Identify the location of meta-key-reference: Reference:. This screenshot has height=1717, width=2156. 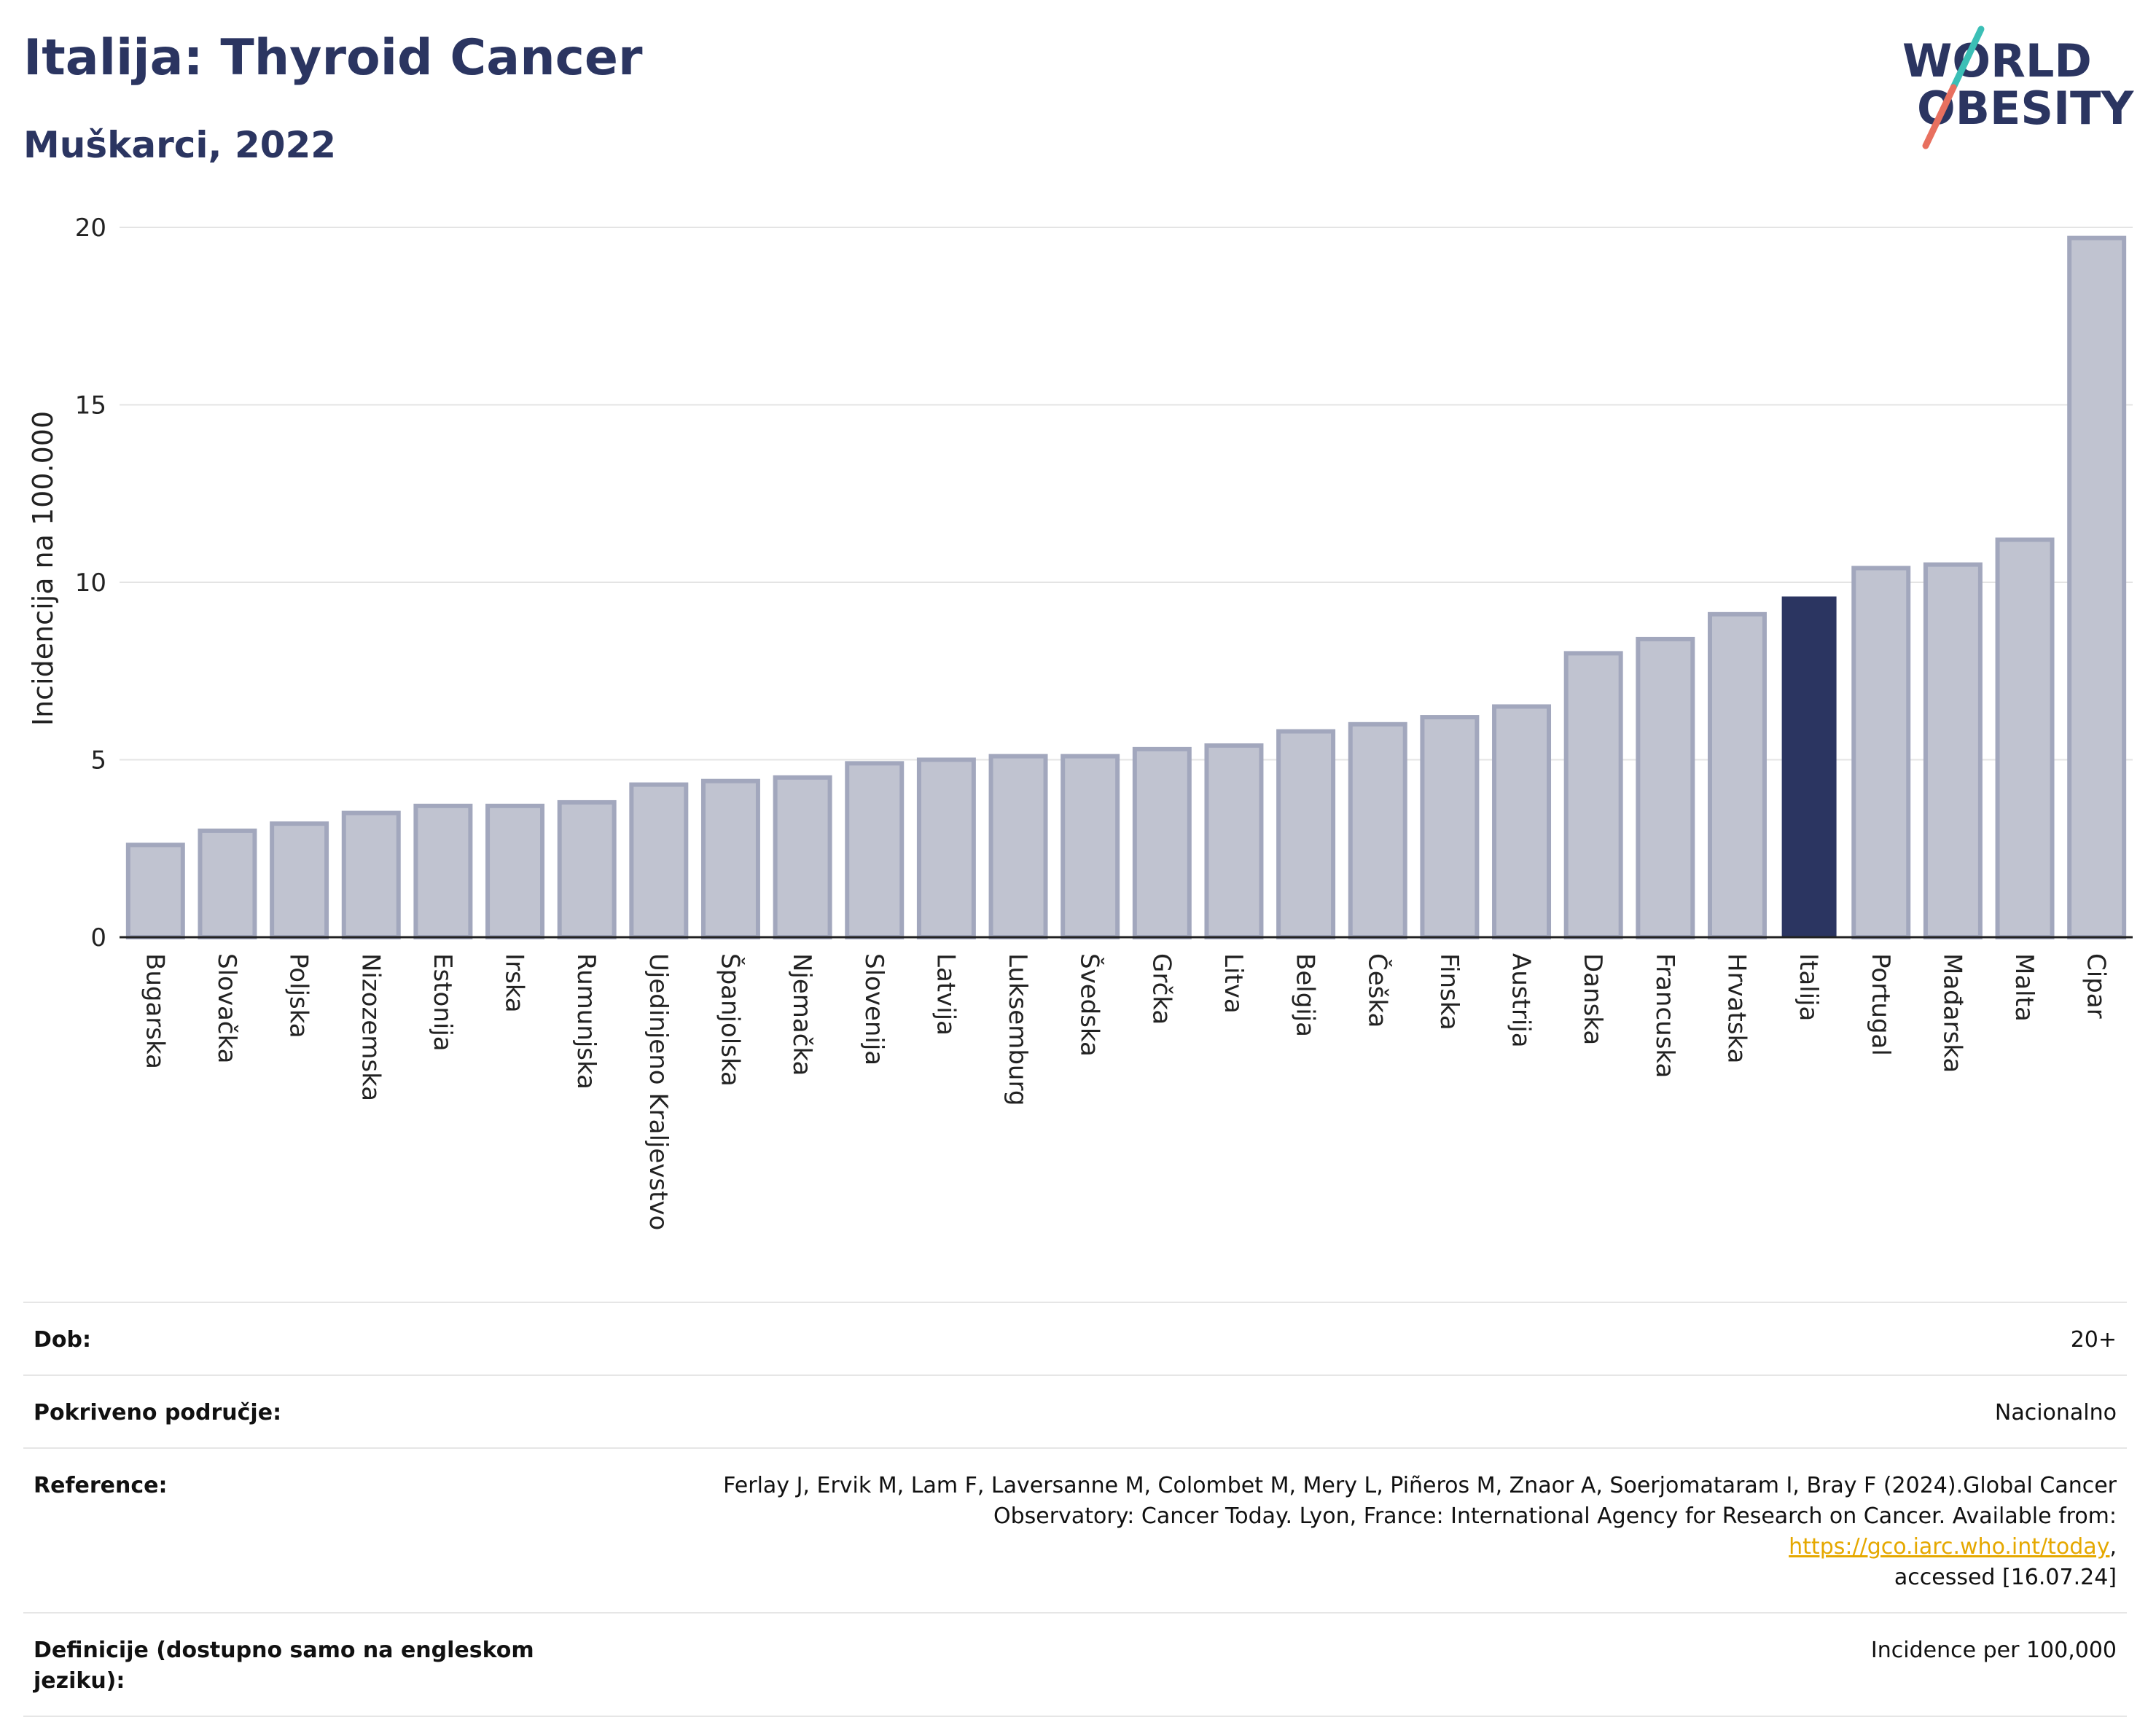
(101, 1485).